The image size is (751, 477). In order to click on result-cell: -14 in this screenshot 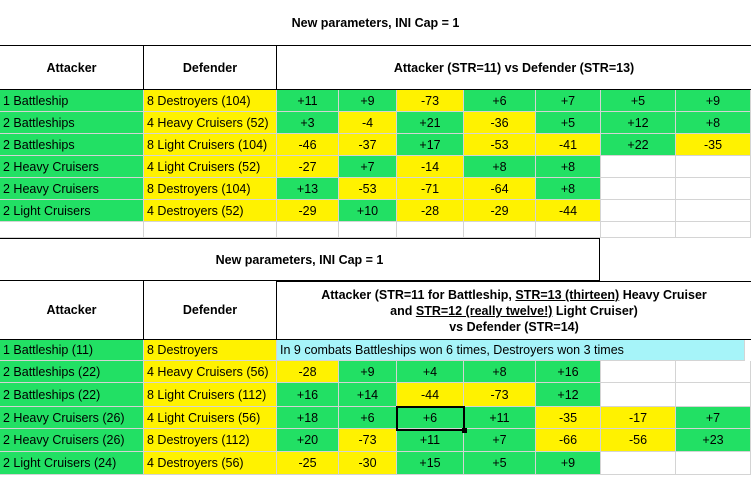, I will do `click(430, 167)`.